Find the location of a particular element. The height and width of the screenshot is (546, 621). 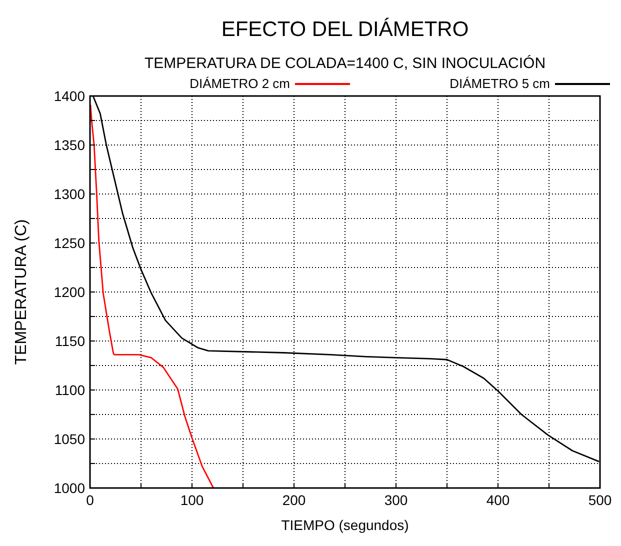

legend-label: DIÁMETRO 2 cm is located at coordinates (240, 83).